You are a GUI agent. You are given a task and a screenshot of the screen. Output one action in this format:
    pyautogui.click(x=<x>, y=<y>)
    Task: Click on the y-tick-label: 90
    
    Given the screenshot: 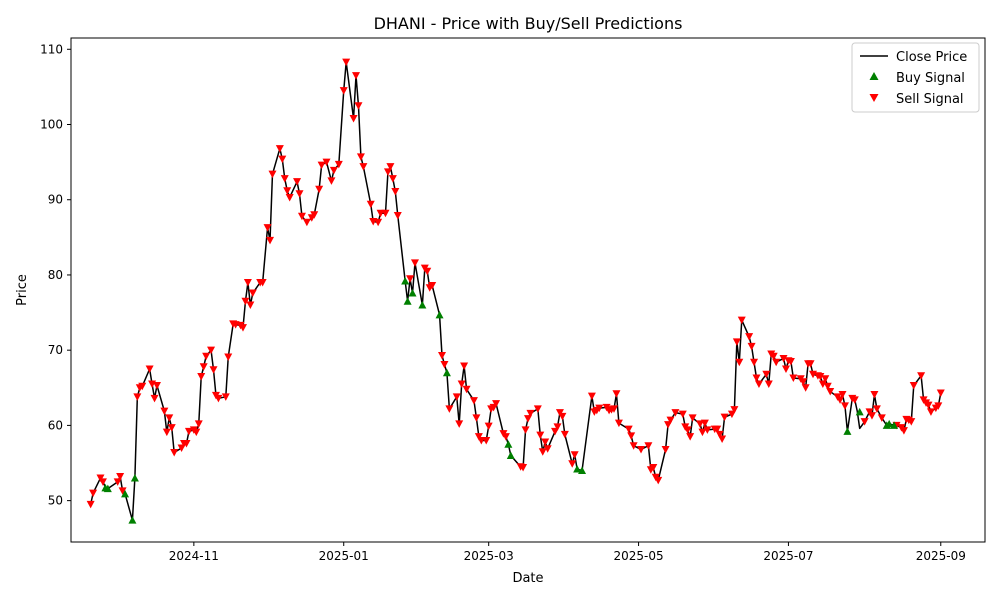 What is the action you would take?
    pyautogui.click(x=55, y=200)
    